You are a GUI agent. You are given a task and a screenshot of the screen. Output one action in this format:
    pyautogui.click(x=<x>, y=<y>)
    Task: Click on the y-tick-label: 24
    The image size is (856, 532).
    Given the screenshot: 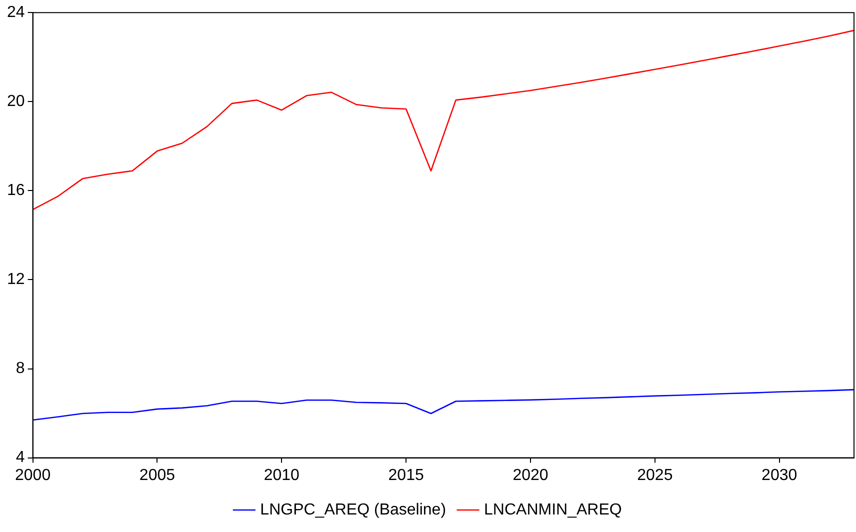 What is the action you would take?
    pyautogui.click(x=16, y=13)
    